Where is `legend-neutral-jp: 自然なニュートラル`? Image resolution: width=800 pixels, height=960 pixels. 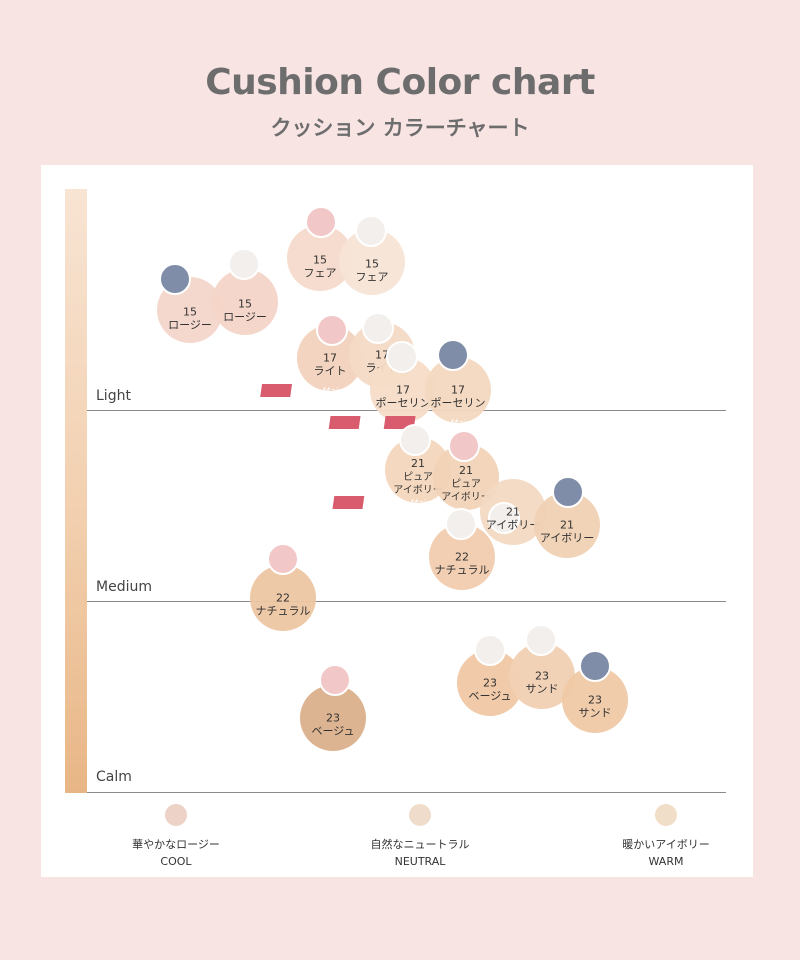 legend-neutral-jp: 自然なニュートラル is located at coordinates (420, 844).